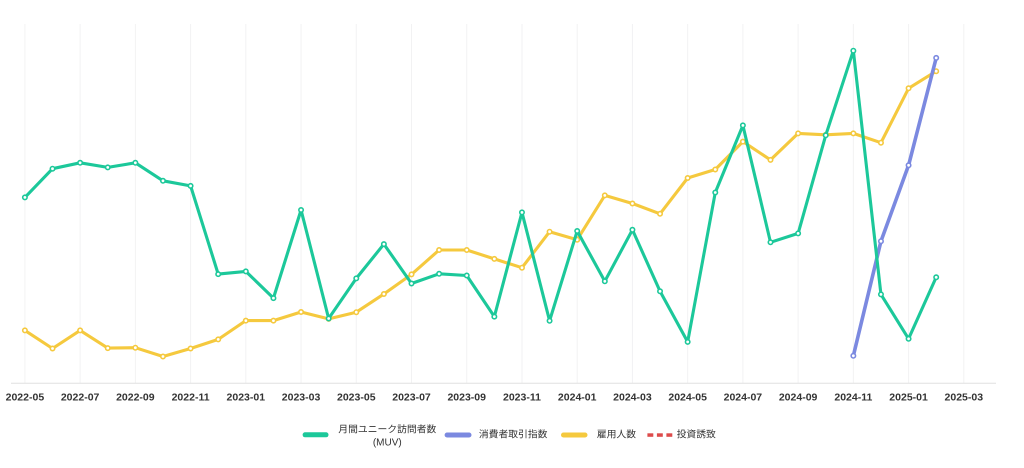 The height and width of the screenshot is (468, 1024). What do you see at coordinates (246, 398) in the screenshot?
I see `svg-text: 2023-01` at bounding box center [246, 398].